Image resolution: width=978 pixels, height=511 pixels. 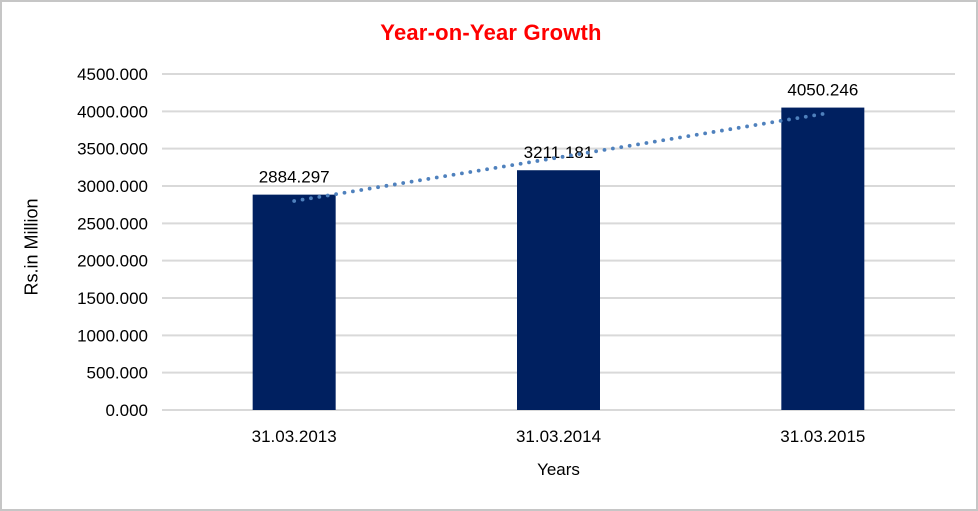 I want to click on chart-title: Year-on-Year Growth, so click(x=491, y=32).